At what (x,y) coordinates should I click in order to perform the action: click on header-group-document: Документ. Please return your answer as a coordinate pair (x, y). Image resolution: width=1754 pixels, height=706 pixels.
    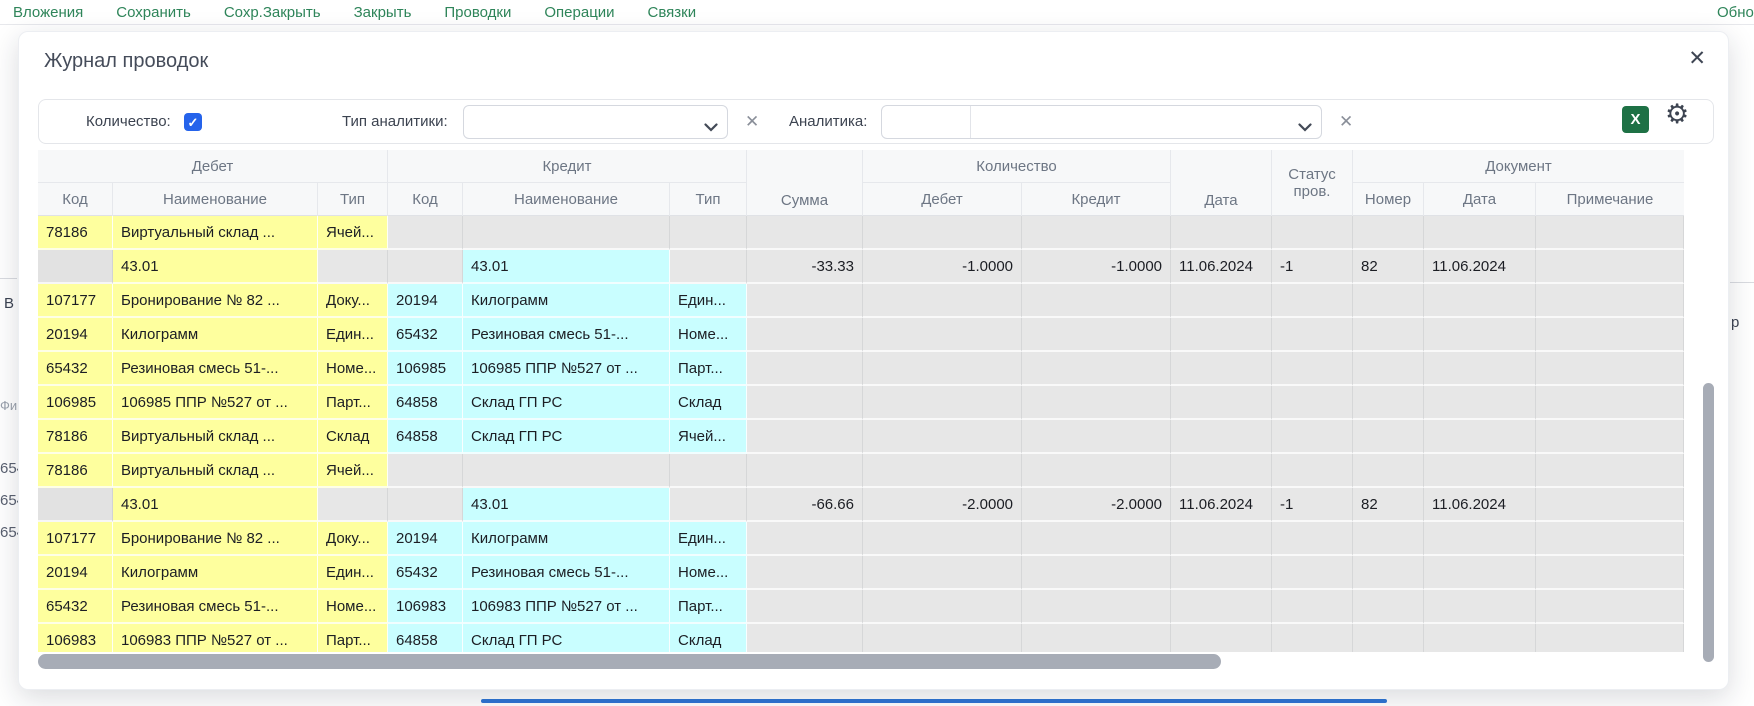
    Looking at the image, I should click on (1518, 166).